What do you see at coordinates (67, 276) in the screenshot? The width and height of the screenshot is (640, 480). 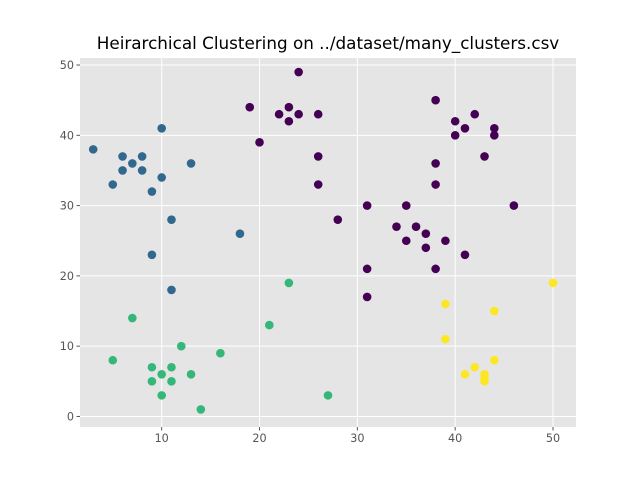 I see `y-tick-label: 20` at bounding box center [67, 276].